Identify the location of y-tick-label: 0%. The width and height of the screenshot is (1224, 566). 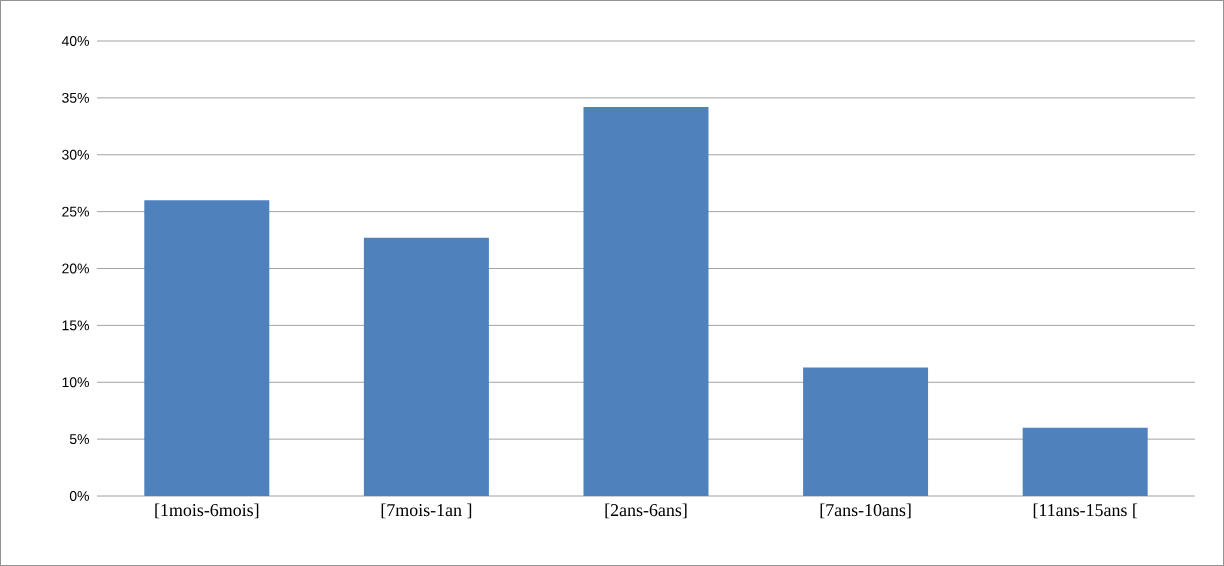
(79, 496).